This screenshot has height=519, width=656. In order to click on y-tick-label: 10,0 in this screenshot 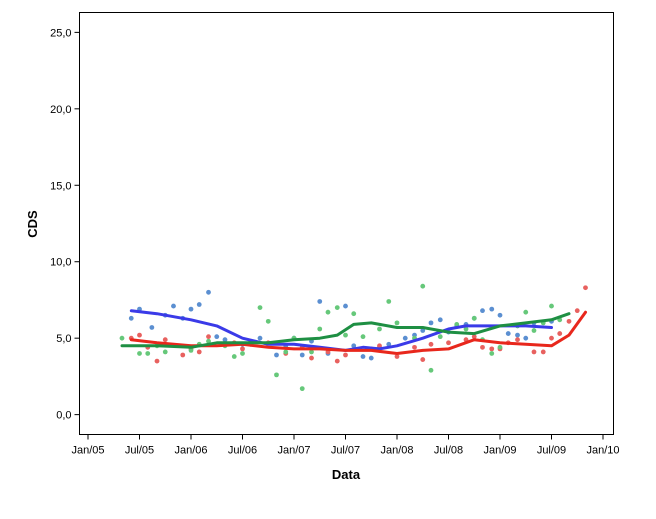, I will do `click(60, 263)`.